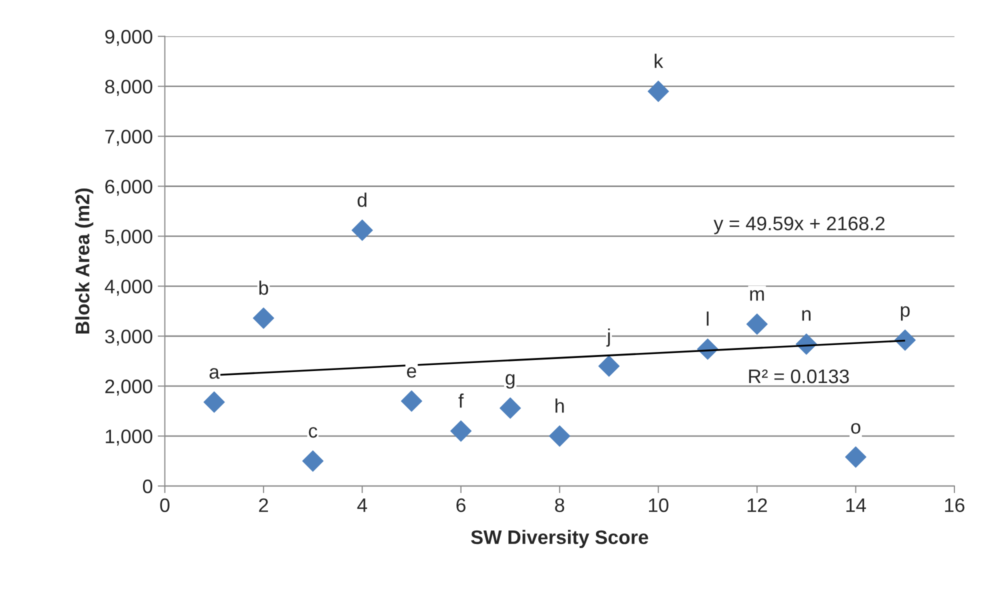  What do you see at coordinates (263, 505) in the screenshot?
I see `x-tick-label: 2` at bounding box center [263, 505].